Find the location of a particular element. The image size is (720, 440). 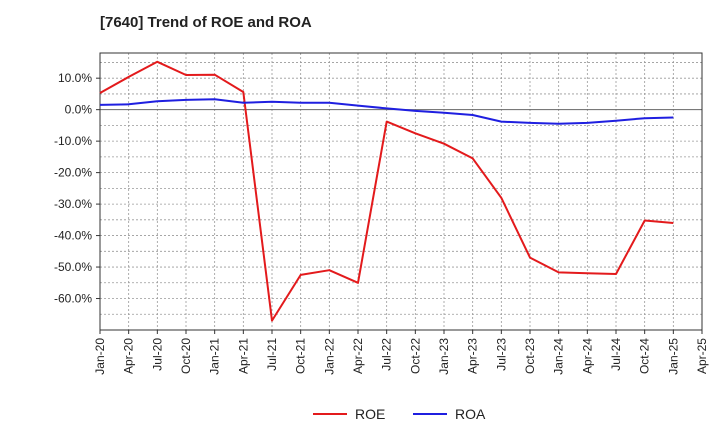

y-tick-label: -10.0% is located at coordinates (73, 141).